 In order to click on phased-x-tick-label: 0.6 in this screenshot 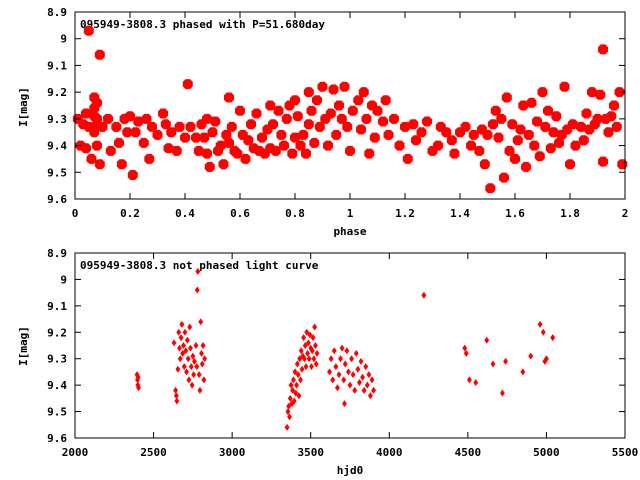, I will do `click(240, 213)`.